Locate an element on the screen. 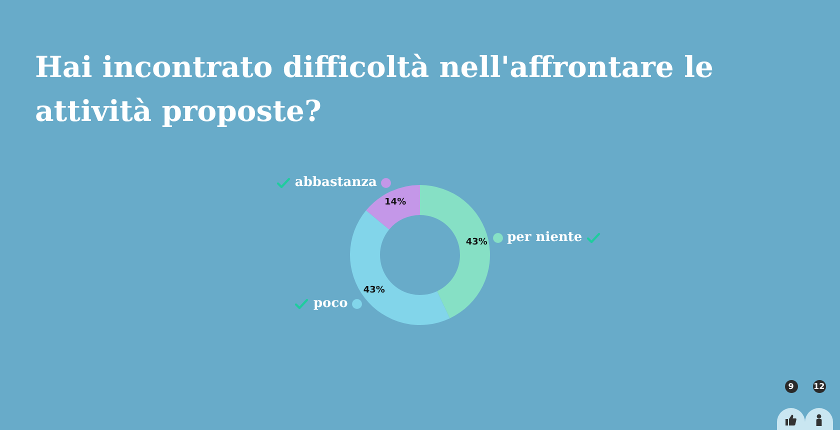  slice-label: abbastanza is located at coordinates (336, 182).